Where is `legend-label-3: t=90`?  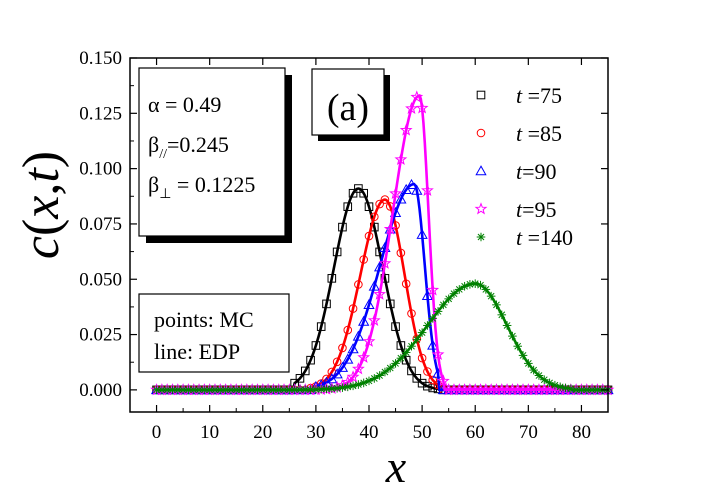
legend-label-3: t=90 is located at coordinates (536, 171).